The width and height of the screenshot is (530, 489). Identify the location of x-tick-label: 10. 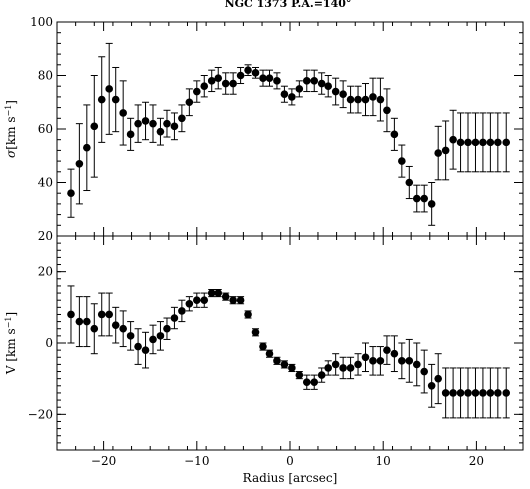
(383, 461).